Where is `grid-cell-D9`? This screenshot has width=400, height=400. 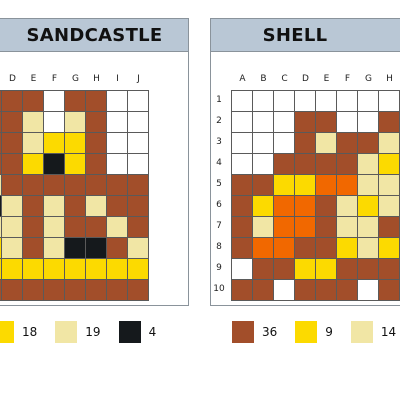
grid-cell-D9 is located at coordinates (305, 269).